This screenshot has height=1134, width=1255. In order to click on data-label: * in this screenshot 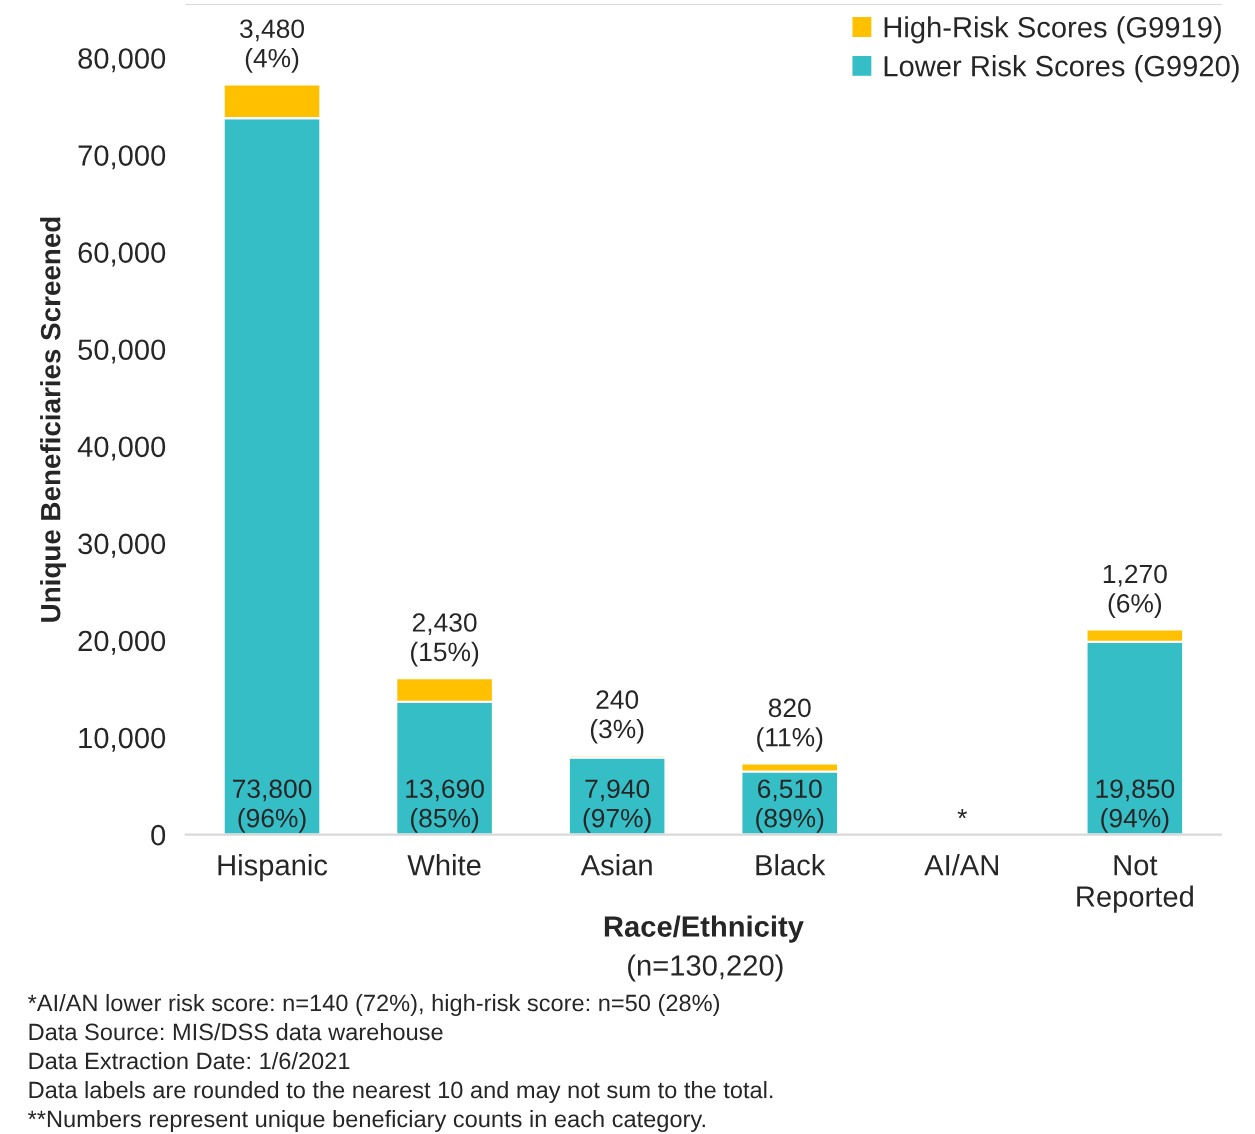, I will do `click(962, 814)`.